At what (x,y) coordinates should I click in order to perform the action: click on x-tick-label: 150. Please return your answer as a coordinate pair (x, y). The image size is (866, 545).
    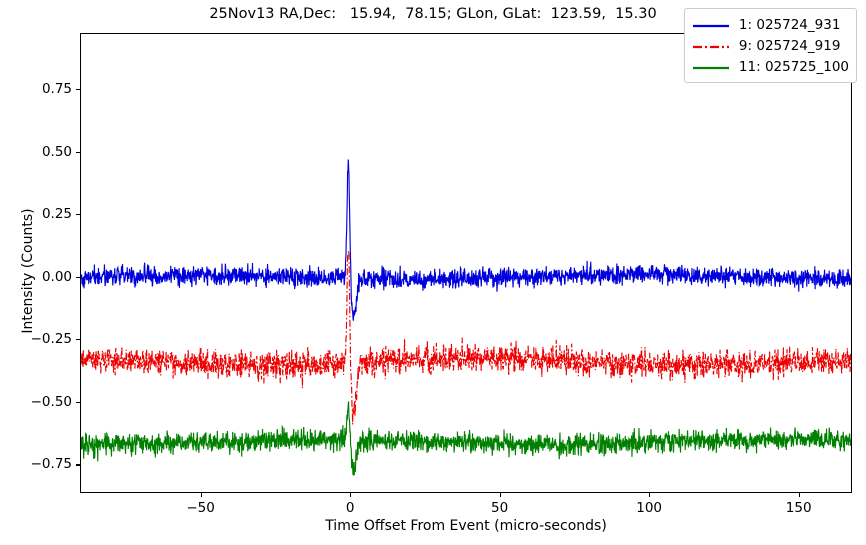
    Looking at the image, I should click on (798, 508).